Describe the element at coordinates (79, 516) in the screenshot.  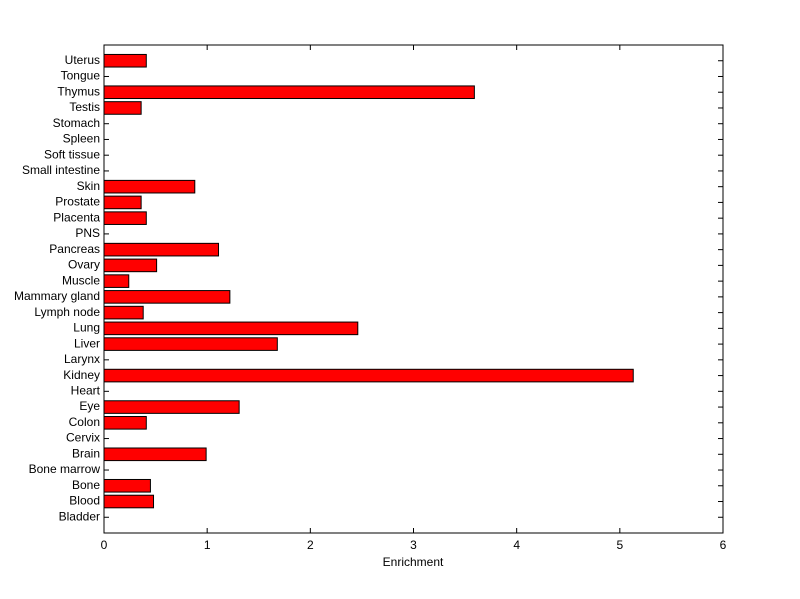
I see `y-tick-label: Bladder` at that location.